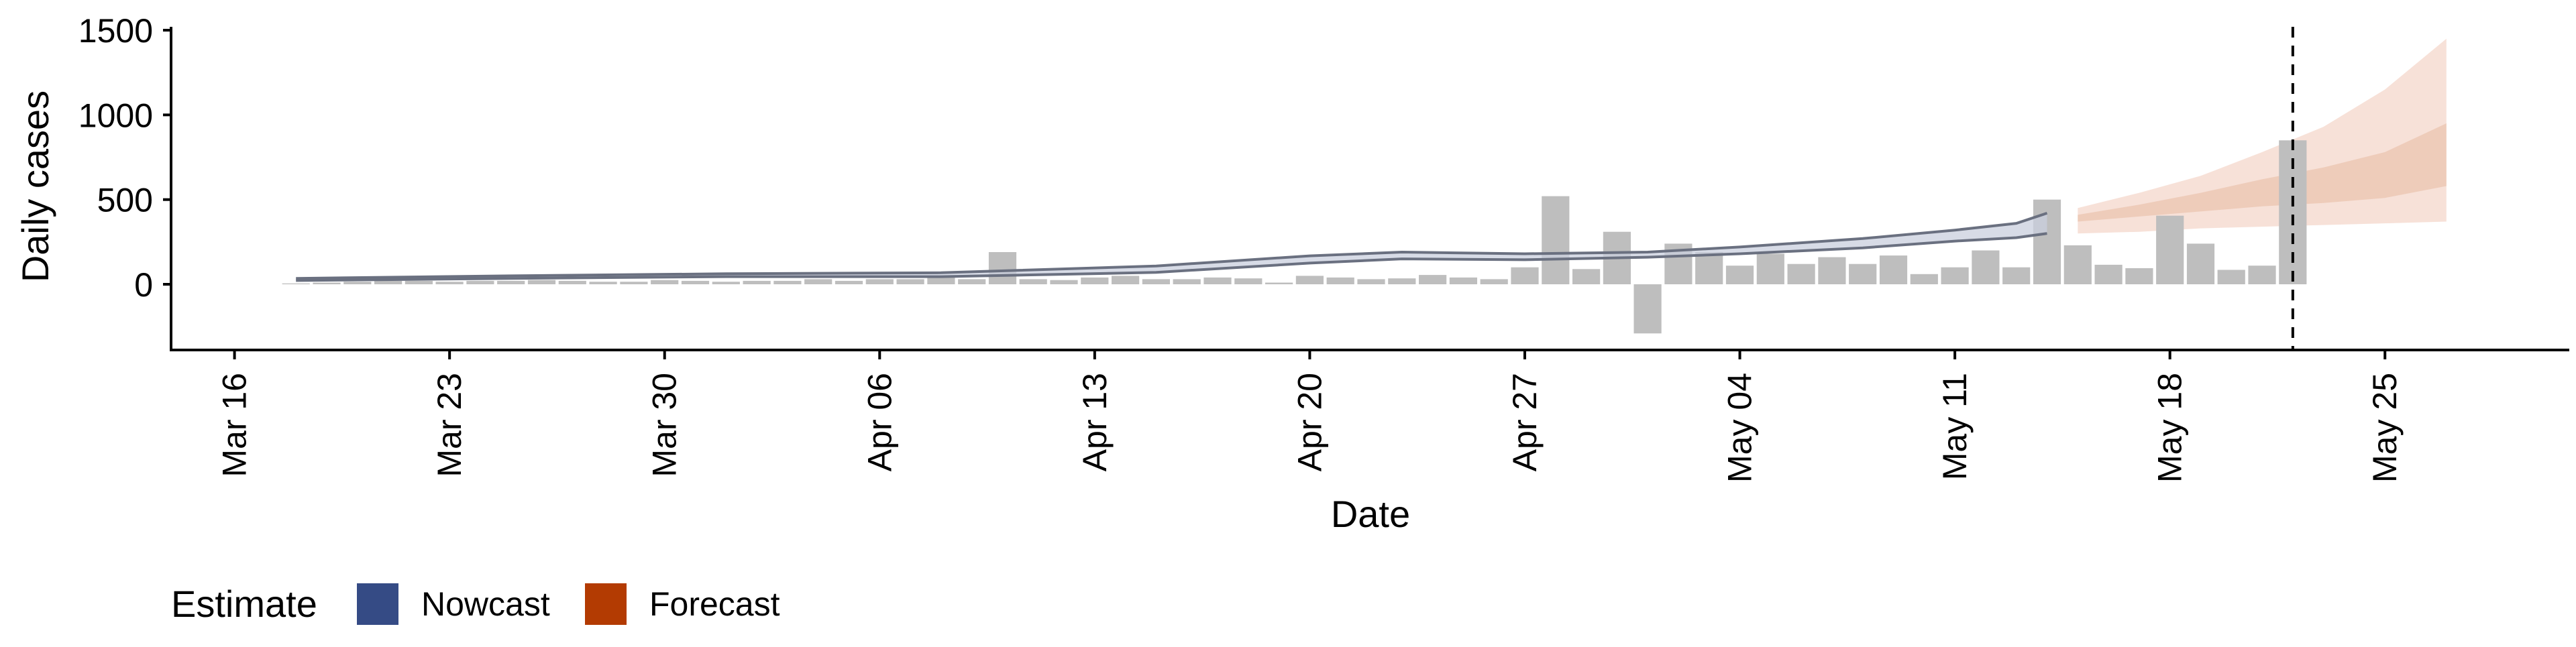 Image resolution: width=2576 pixels, height=647 pixels. I want to click on legend-key-nowcast, so click(377, 604).